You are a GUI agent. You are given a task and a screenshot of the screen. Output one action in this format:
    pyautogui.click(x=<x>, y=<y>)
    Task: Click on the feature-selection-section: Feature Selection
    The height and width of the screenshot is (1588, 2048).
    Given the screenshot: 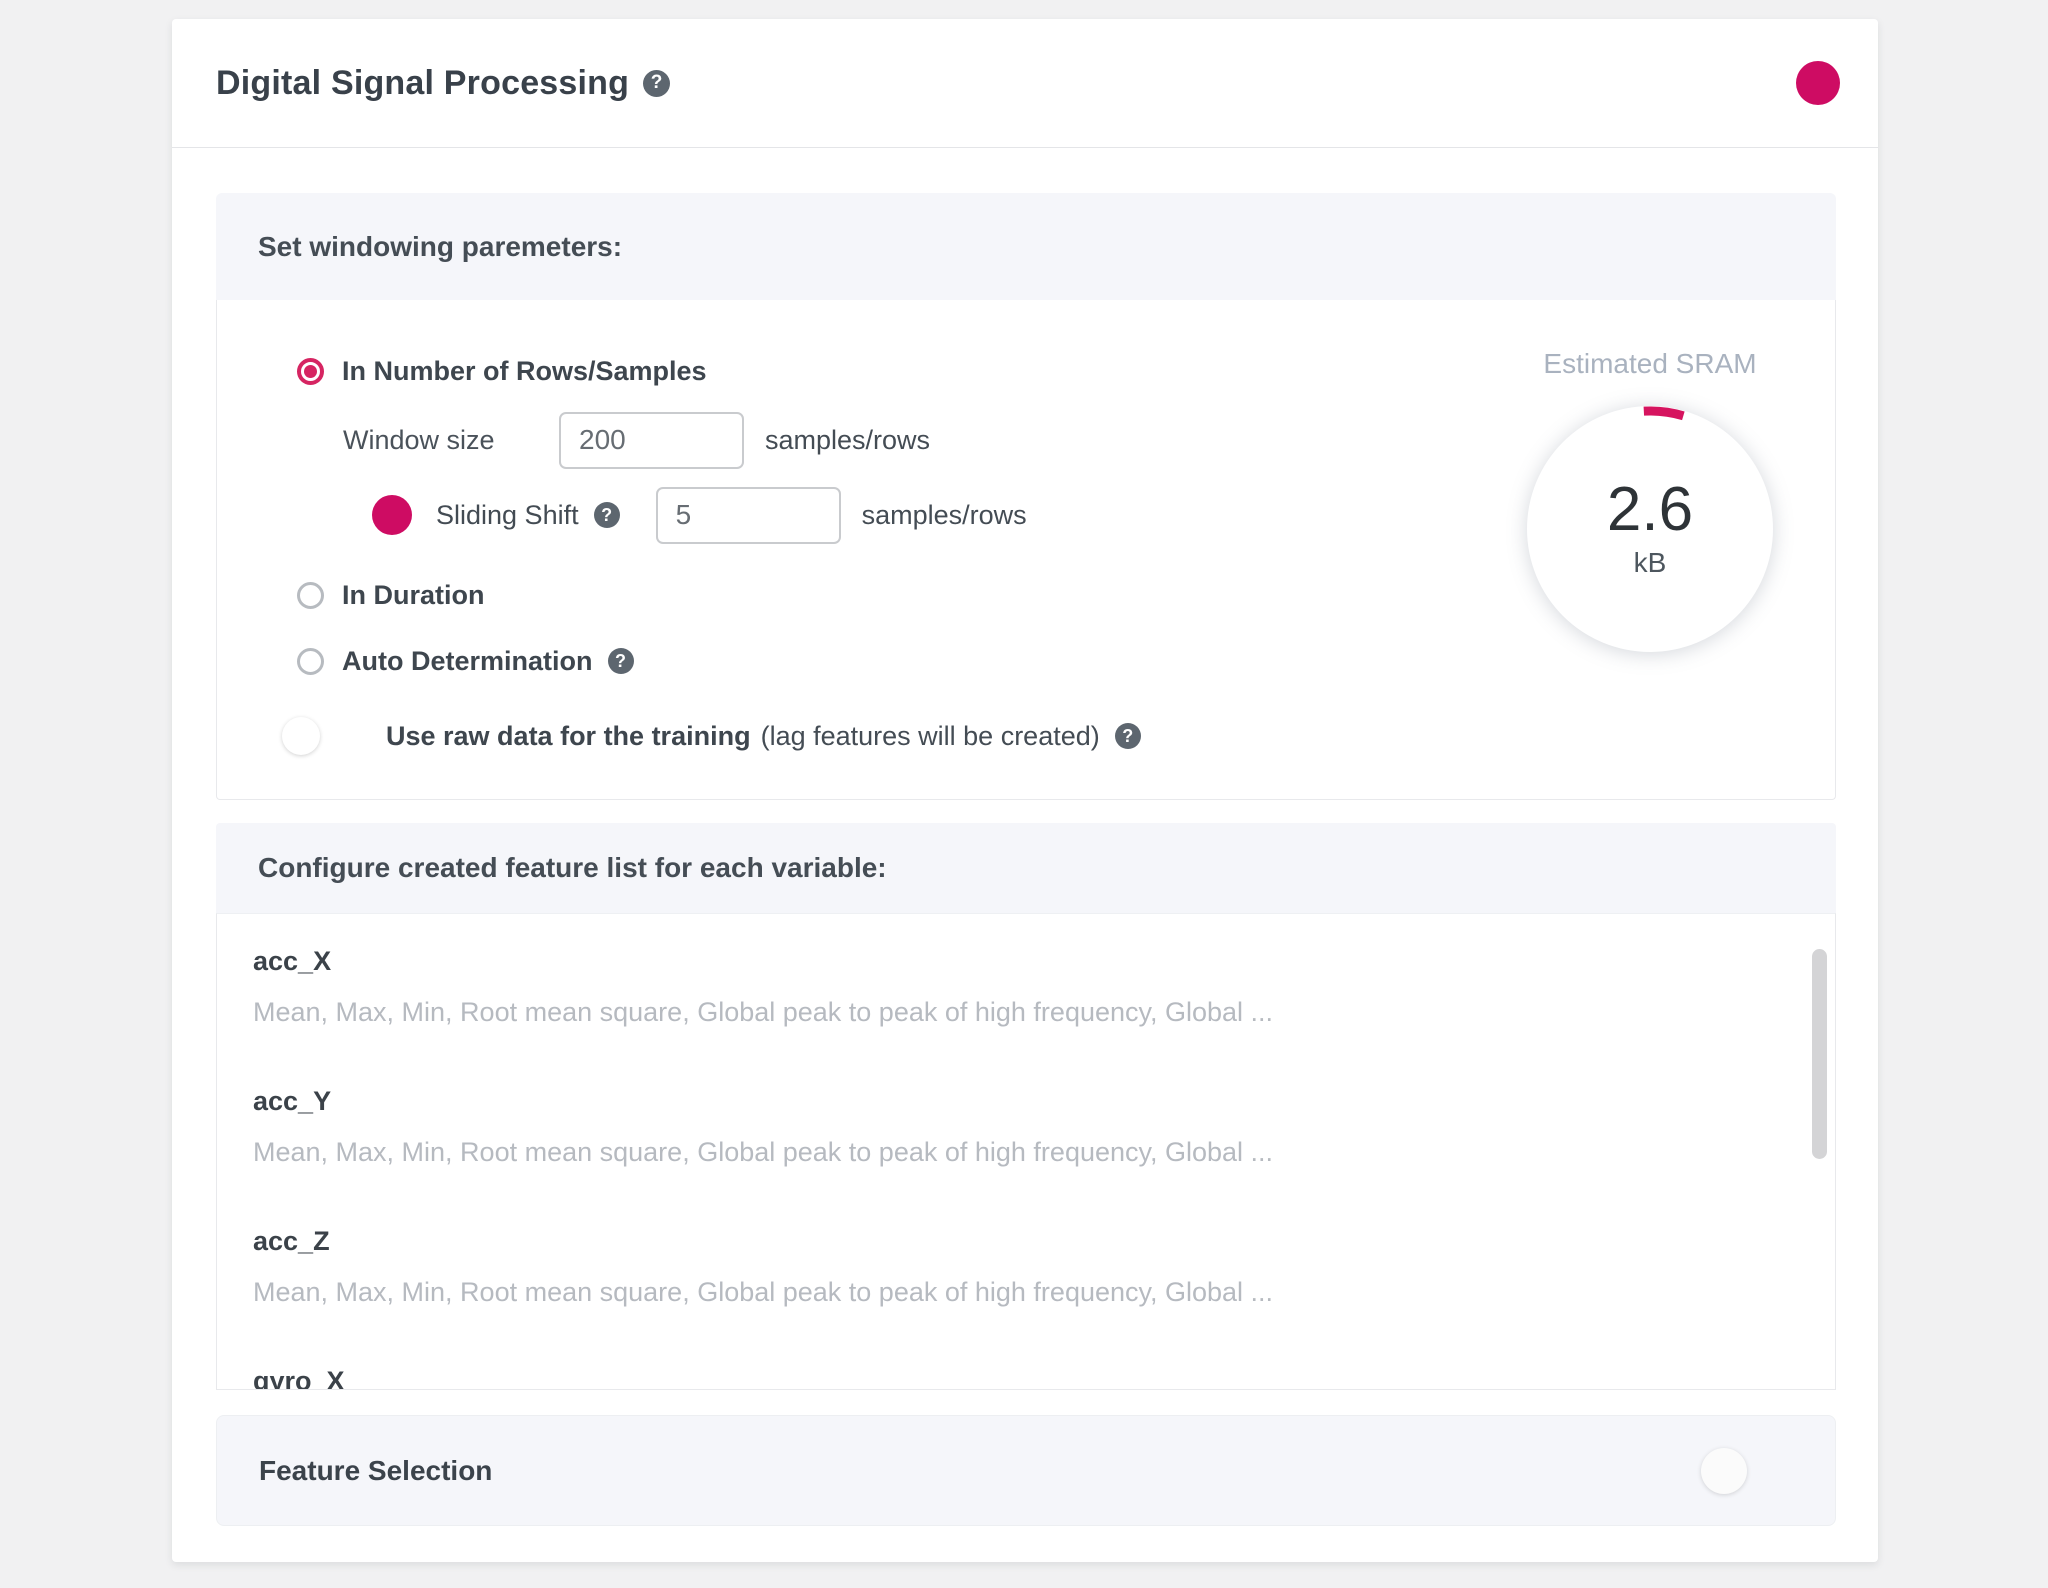 What is the action you would take?
    pyautogui.click(x=1026, y=1470)
    